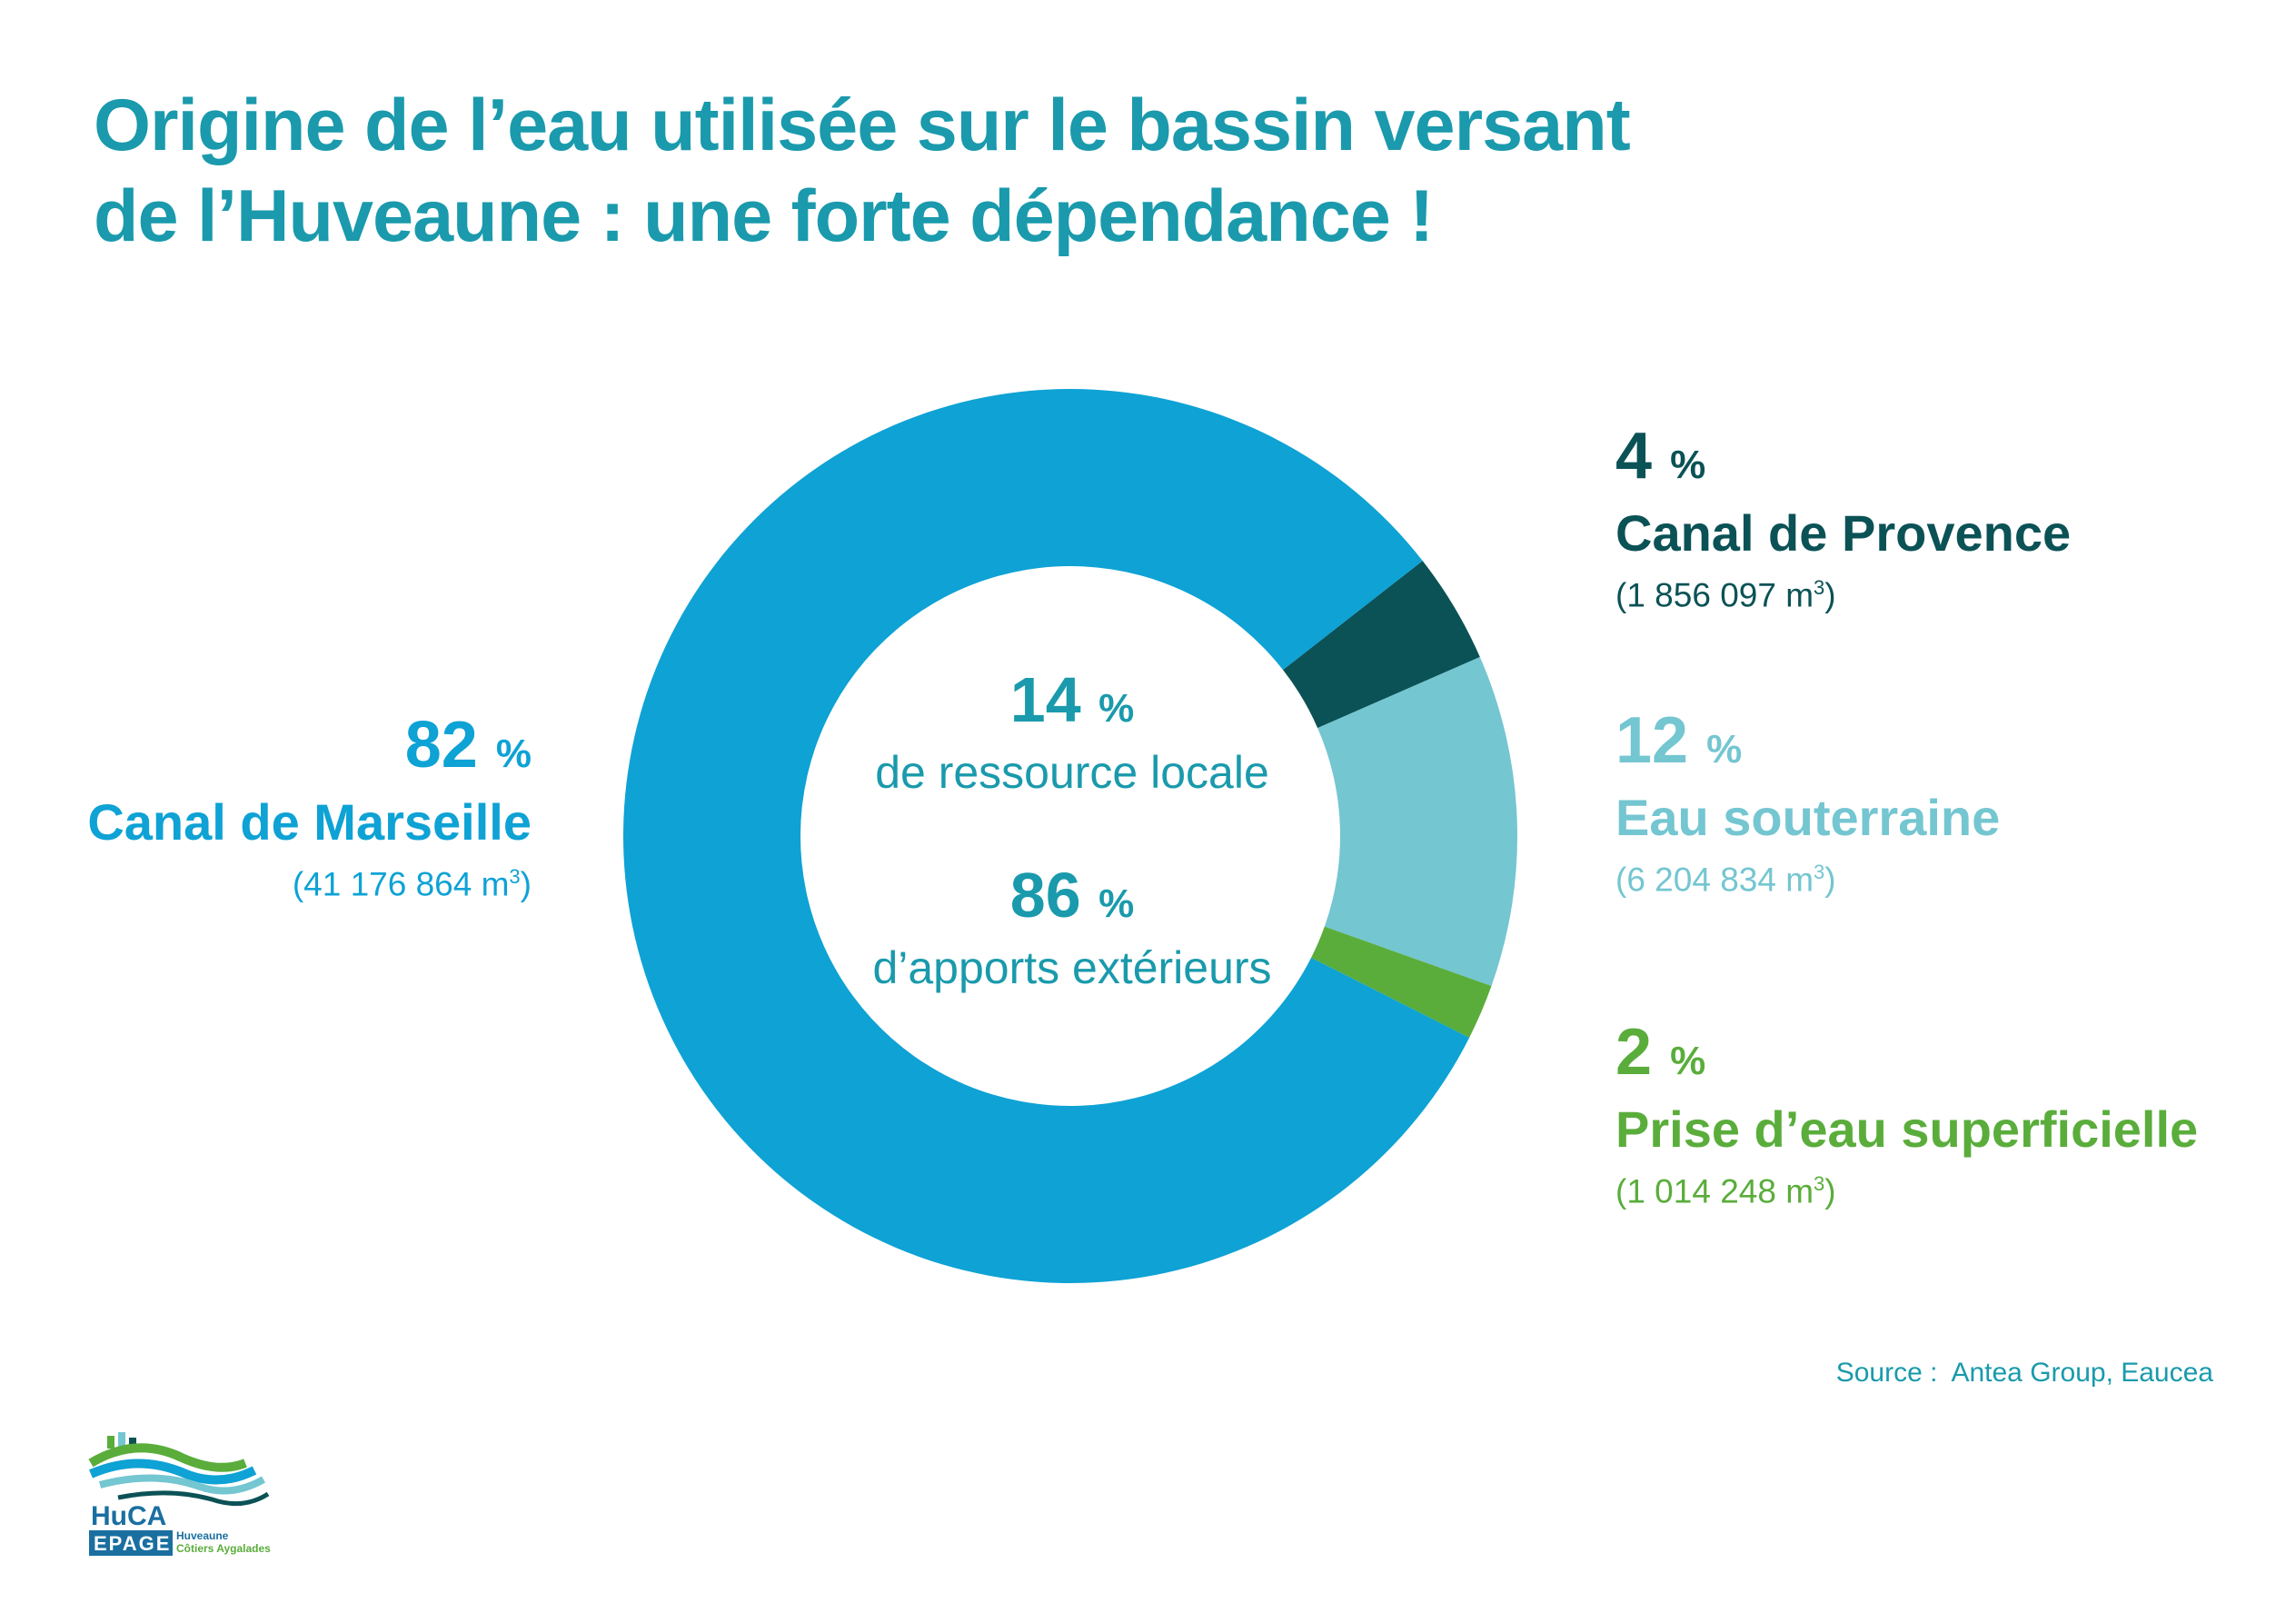 This screenshot has height=1623, width=2296. I want to click on legend-value: 82, so click(441, 746).